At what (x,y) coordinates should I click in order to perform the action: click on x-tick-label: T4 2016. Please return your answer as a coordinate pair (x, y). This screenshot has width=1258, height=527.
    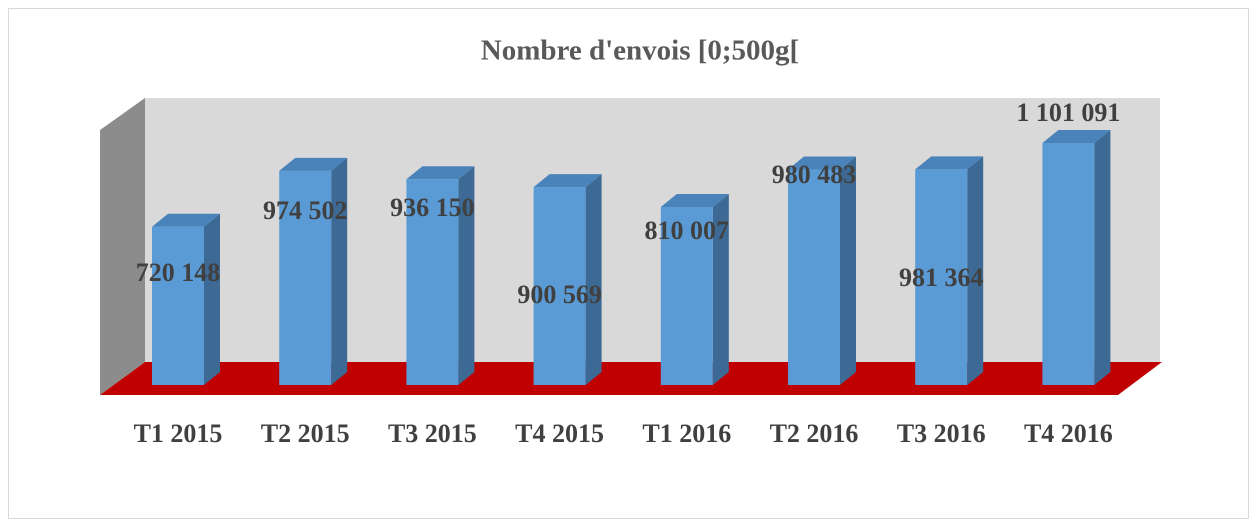
    Looking at the image, I should click on (1068, 433).